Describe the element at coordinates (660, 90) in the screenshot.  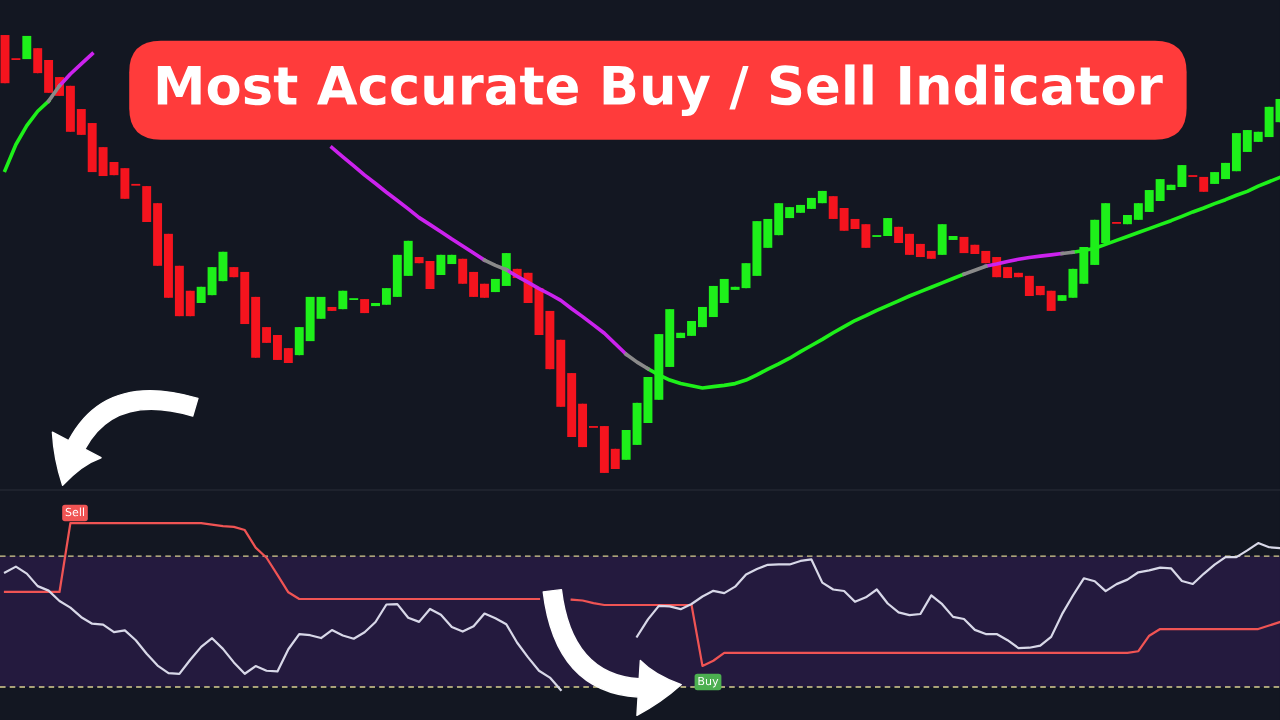
I see `text: Most Accurate Buy / Sell Indicator` at that location.